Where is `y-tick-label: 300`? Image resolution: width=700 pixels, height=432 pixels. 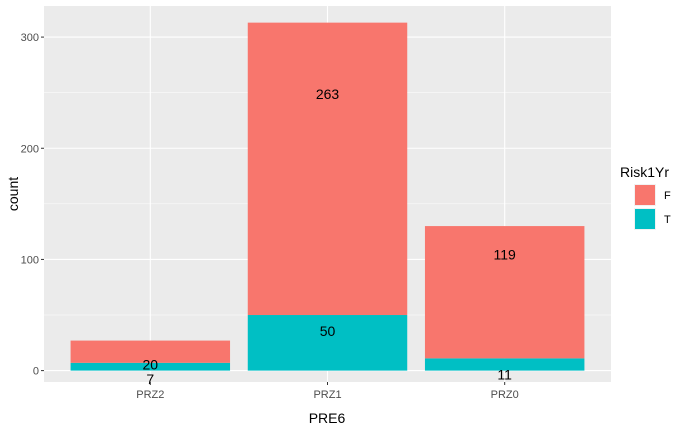
y-tick-label: 300 is located at coordinates (30, 38).